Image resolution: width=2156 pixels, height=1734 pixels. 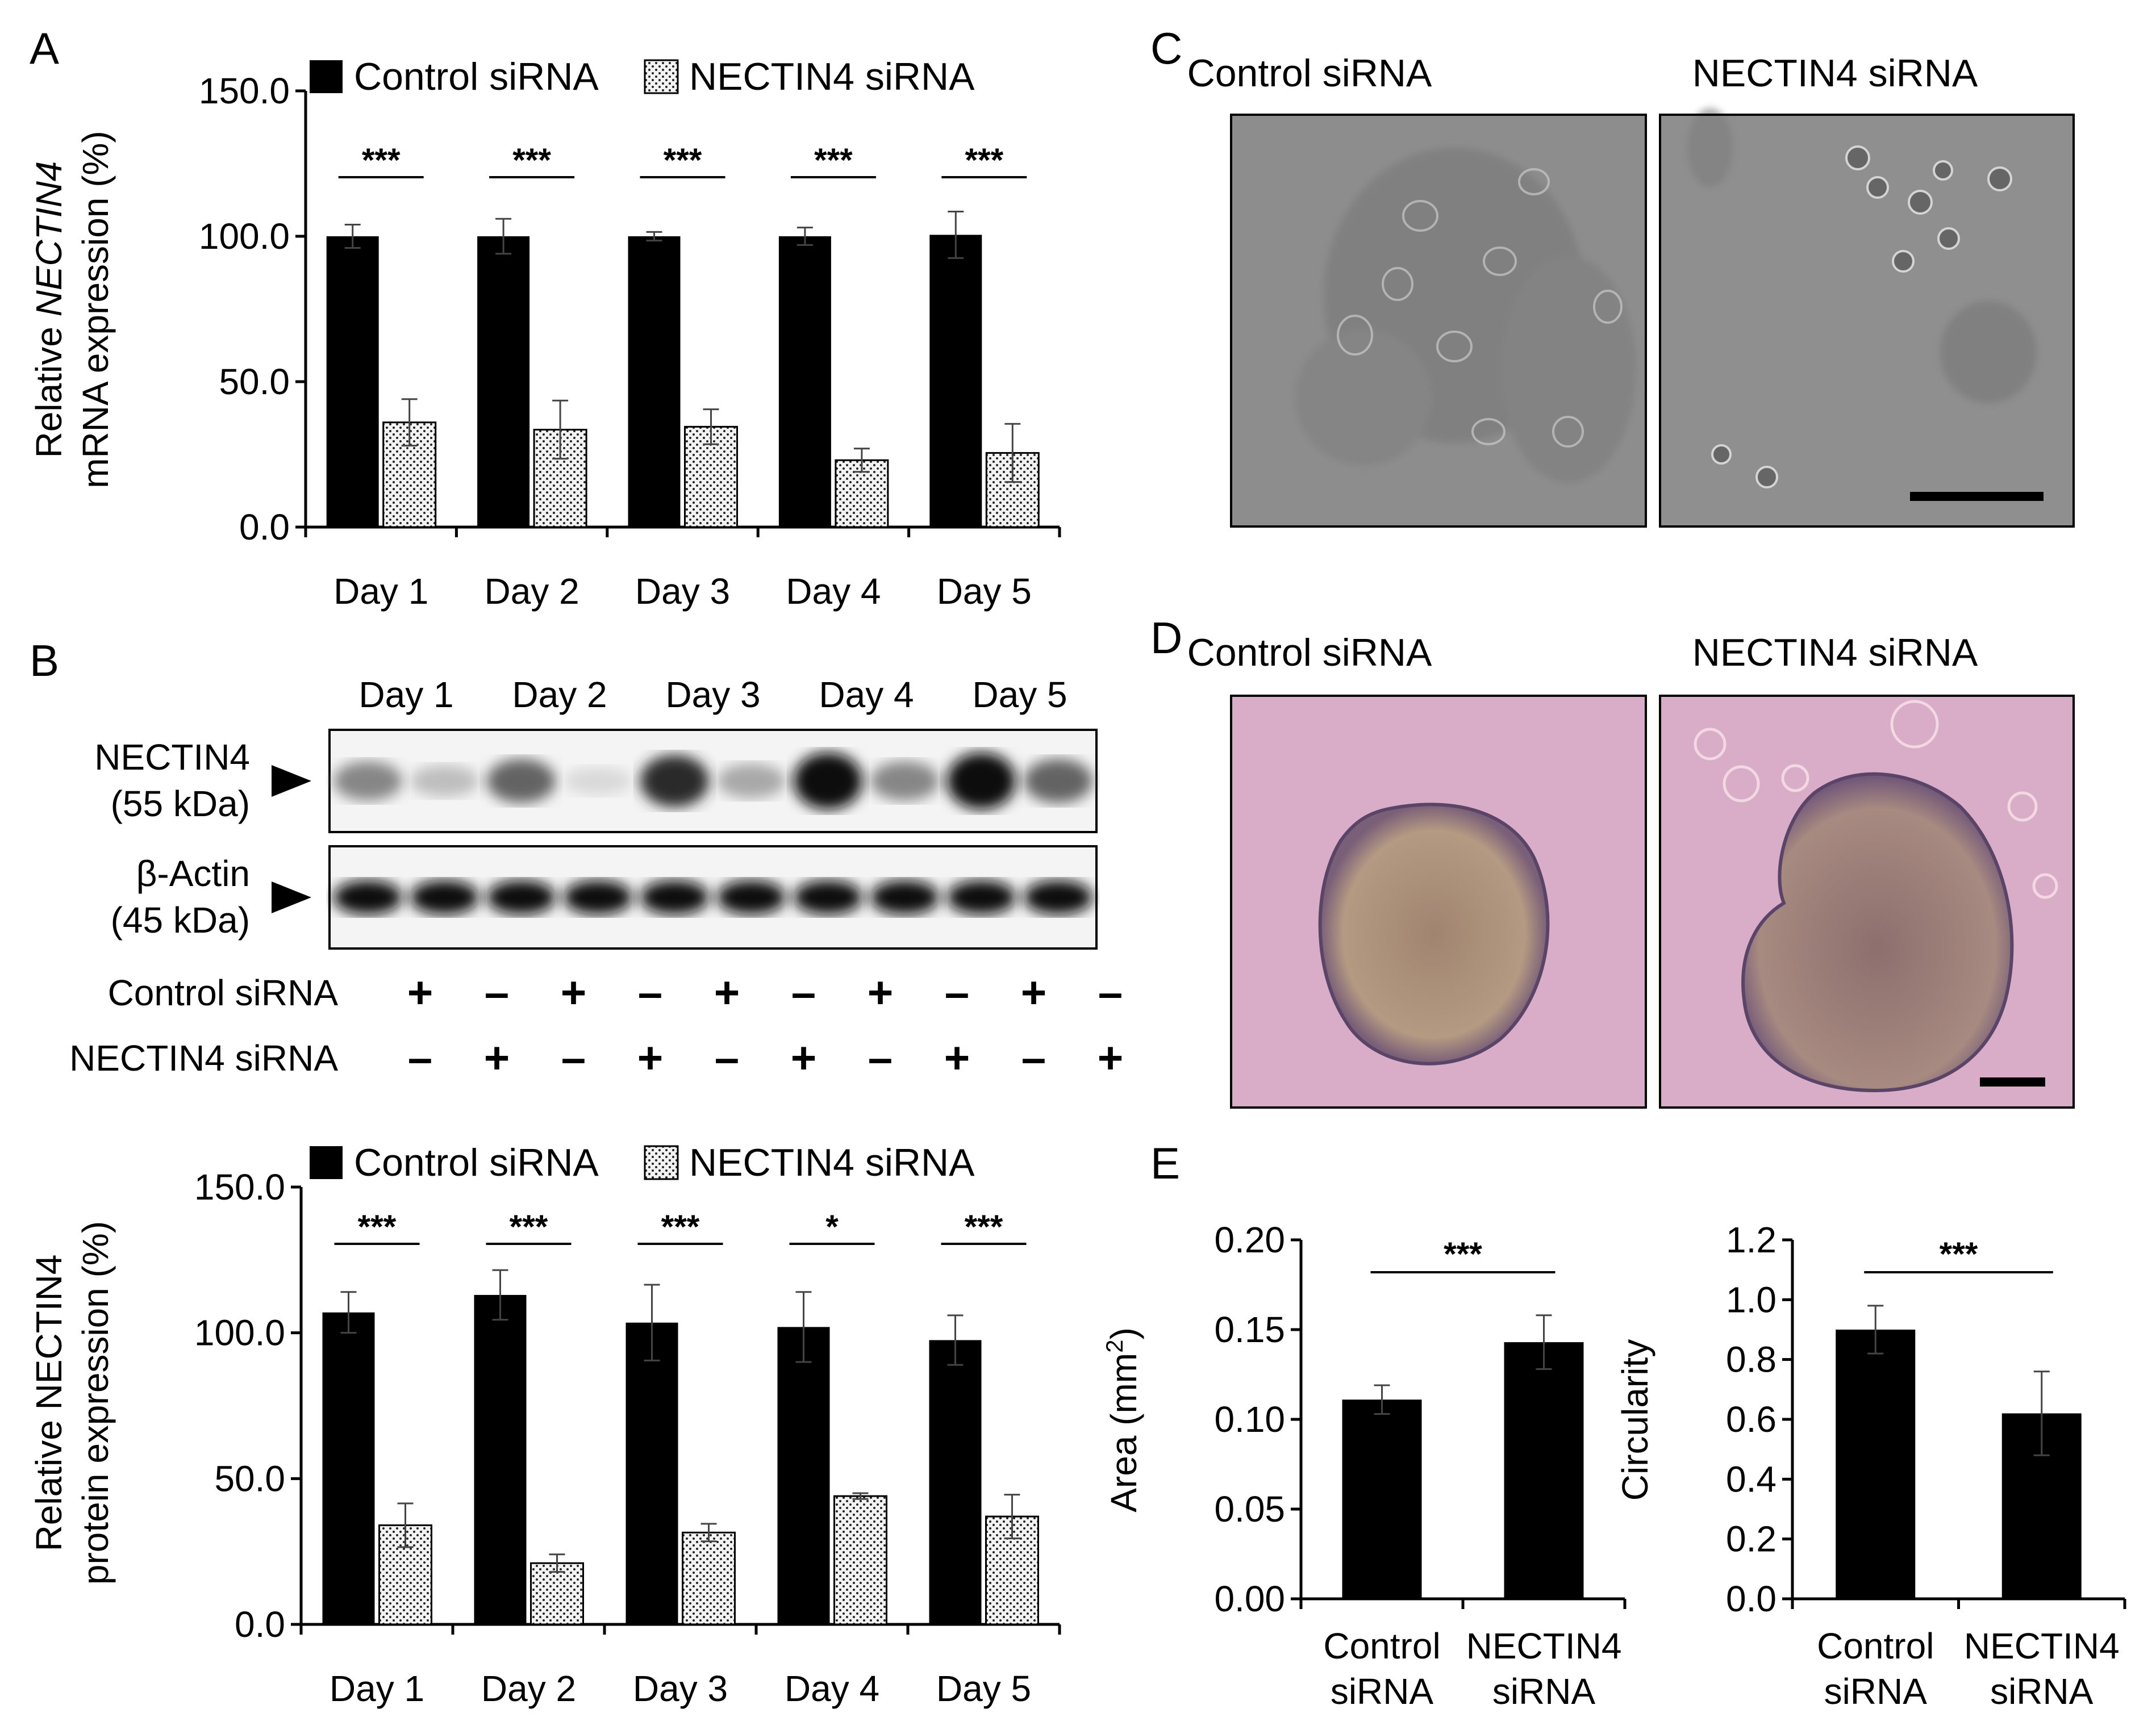 What do you see at coordinates (1835, 73) in the screenshot?
I see `panel-c-title-nectin4: NECTIN4 siRNA` at bounding box center [1835, 73].